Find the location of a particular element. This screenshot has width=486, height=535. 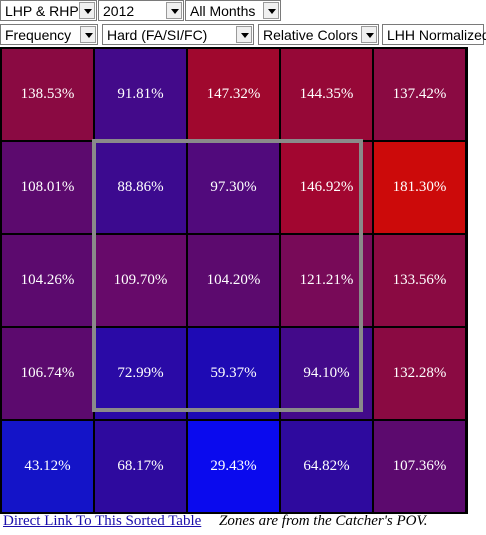

month-select: All Months is located at coordinates (233, 10).